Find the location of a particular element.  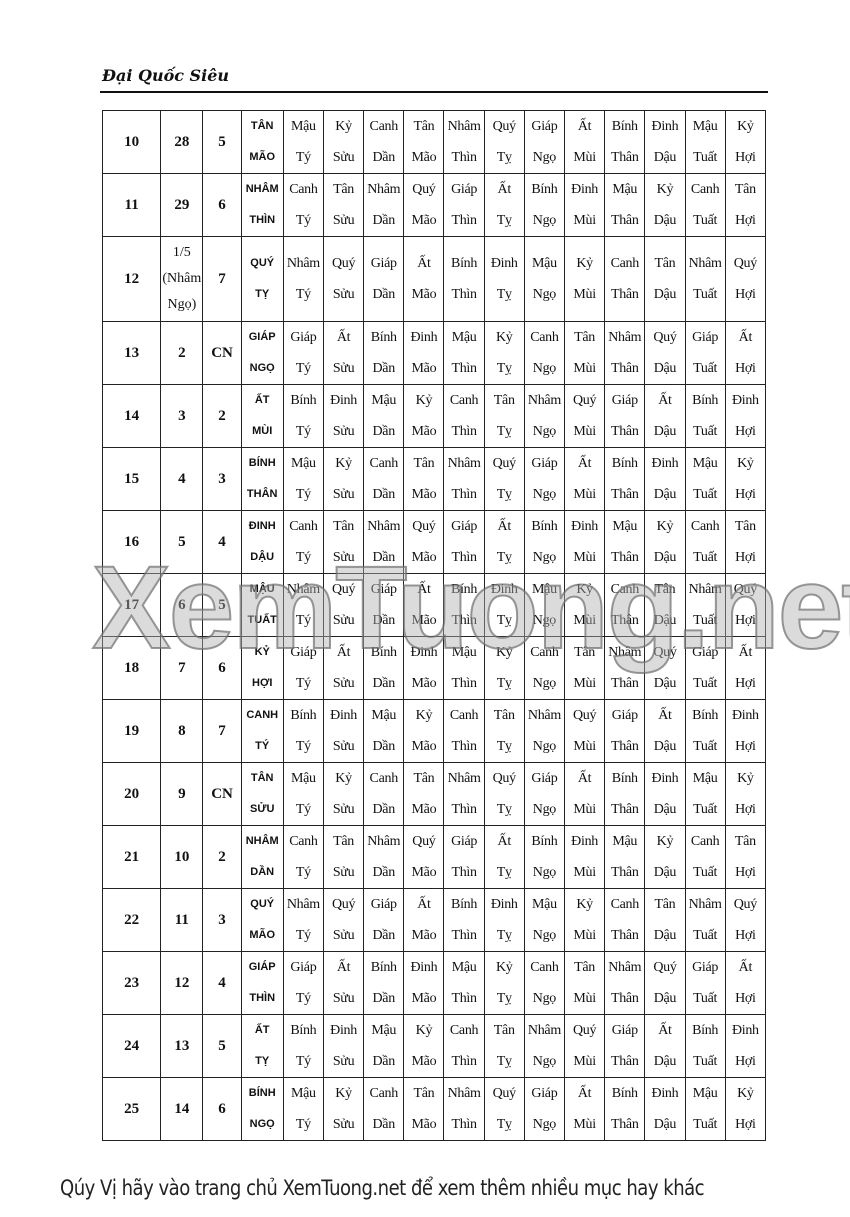

solar-day: 10 is located at coordinates (131, 142).